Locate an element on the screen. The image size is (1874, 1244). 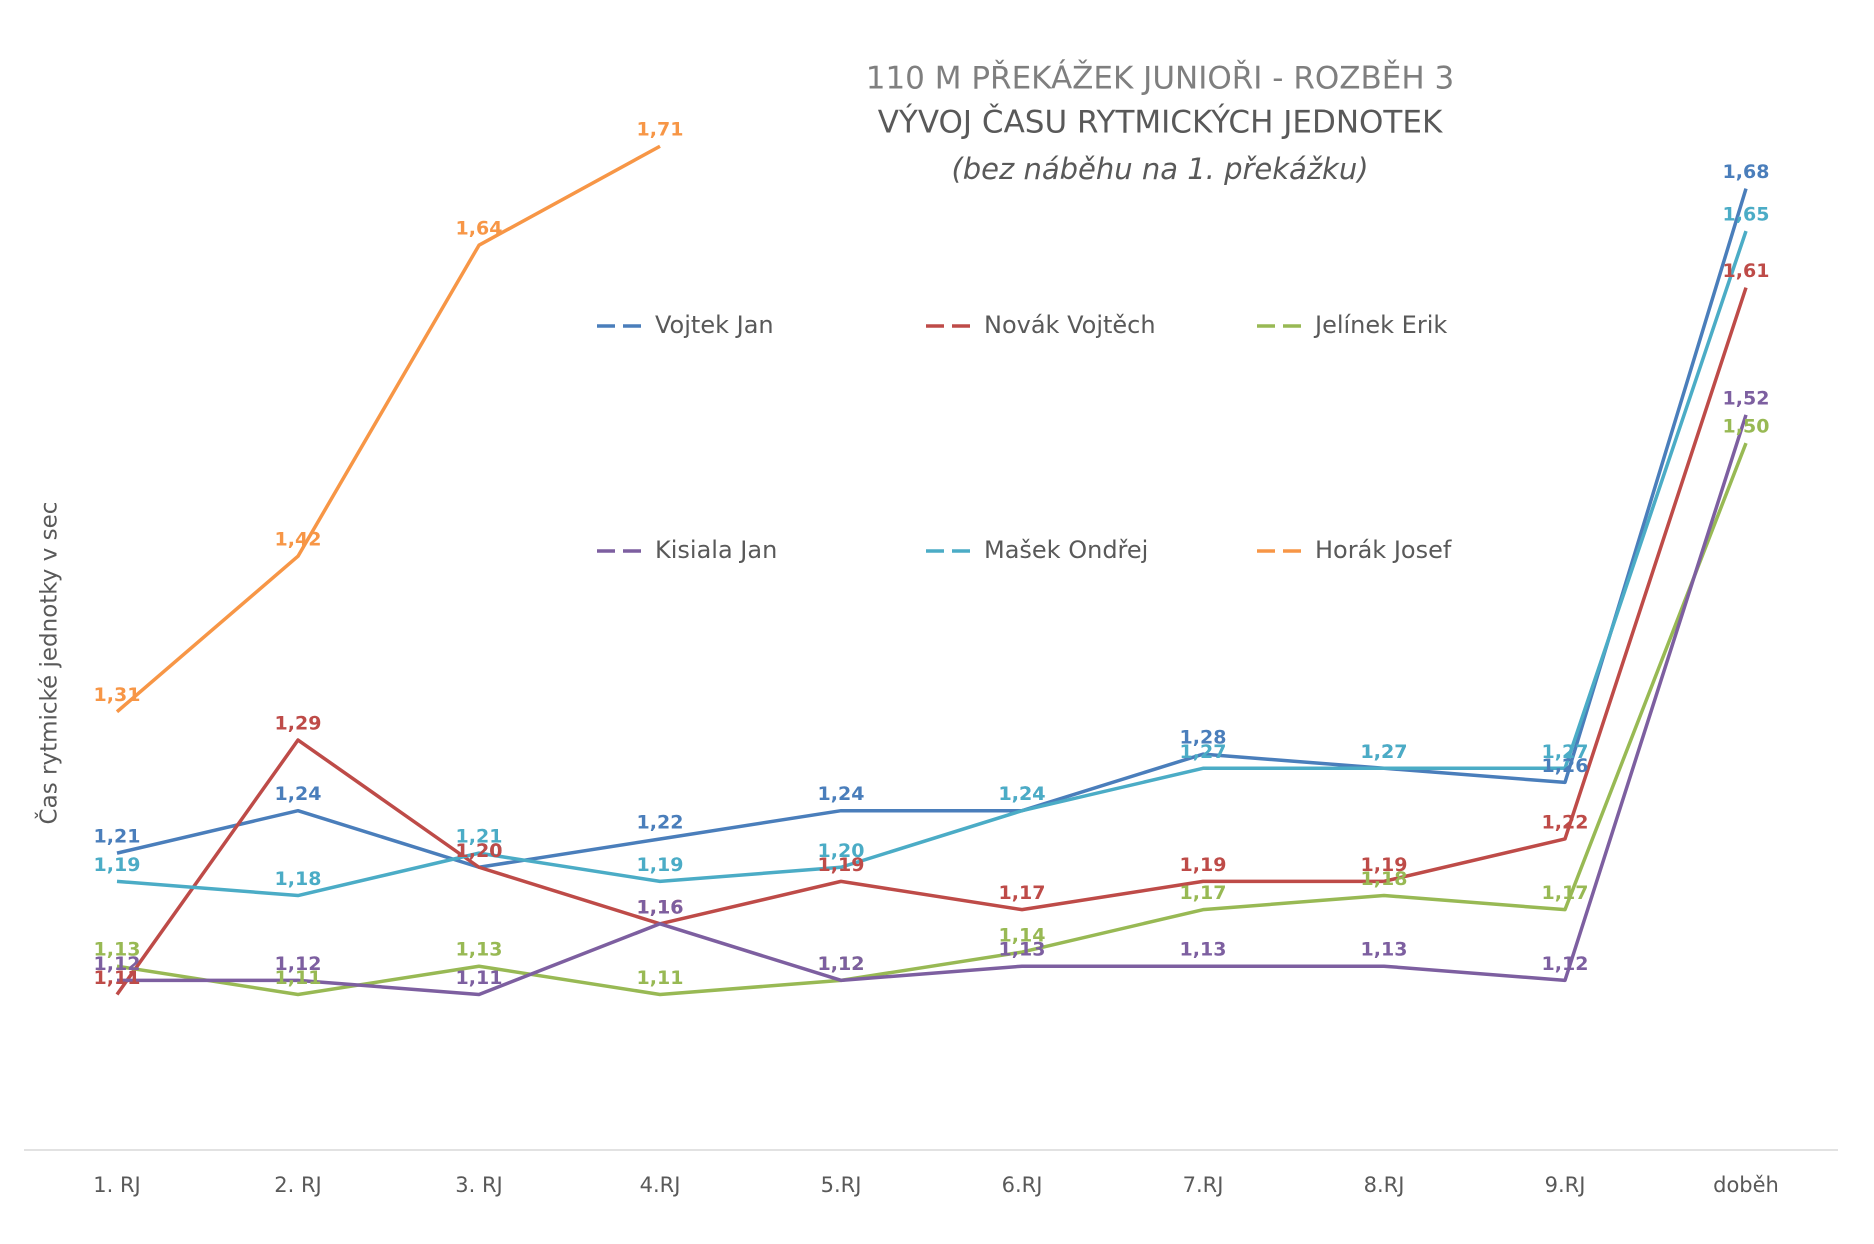
data-label: 1,28 is located at coordinates (1203, 738).